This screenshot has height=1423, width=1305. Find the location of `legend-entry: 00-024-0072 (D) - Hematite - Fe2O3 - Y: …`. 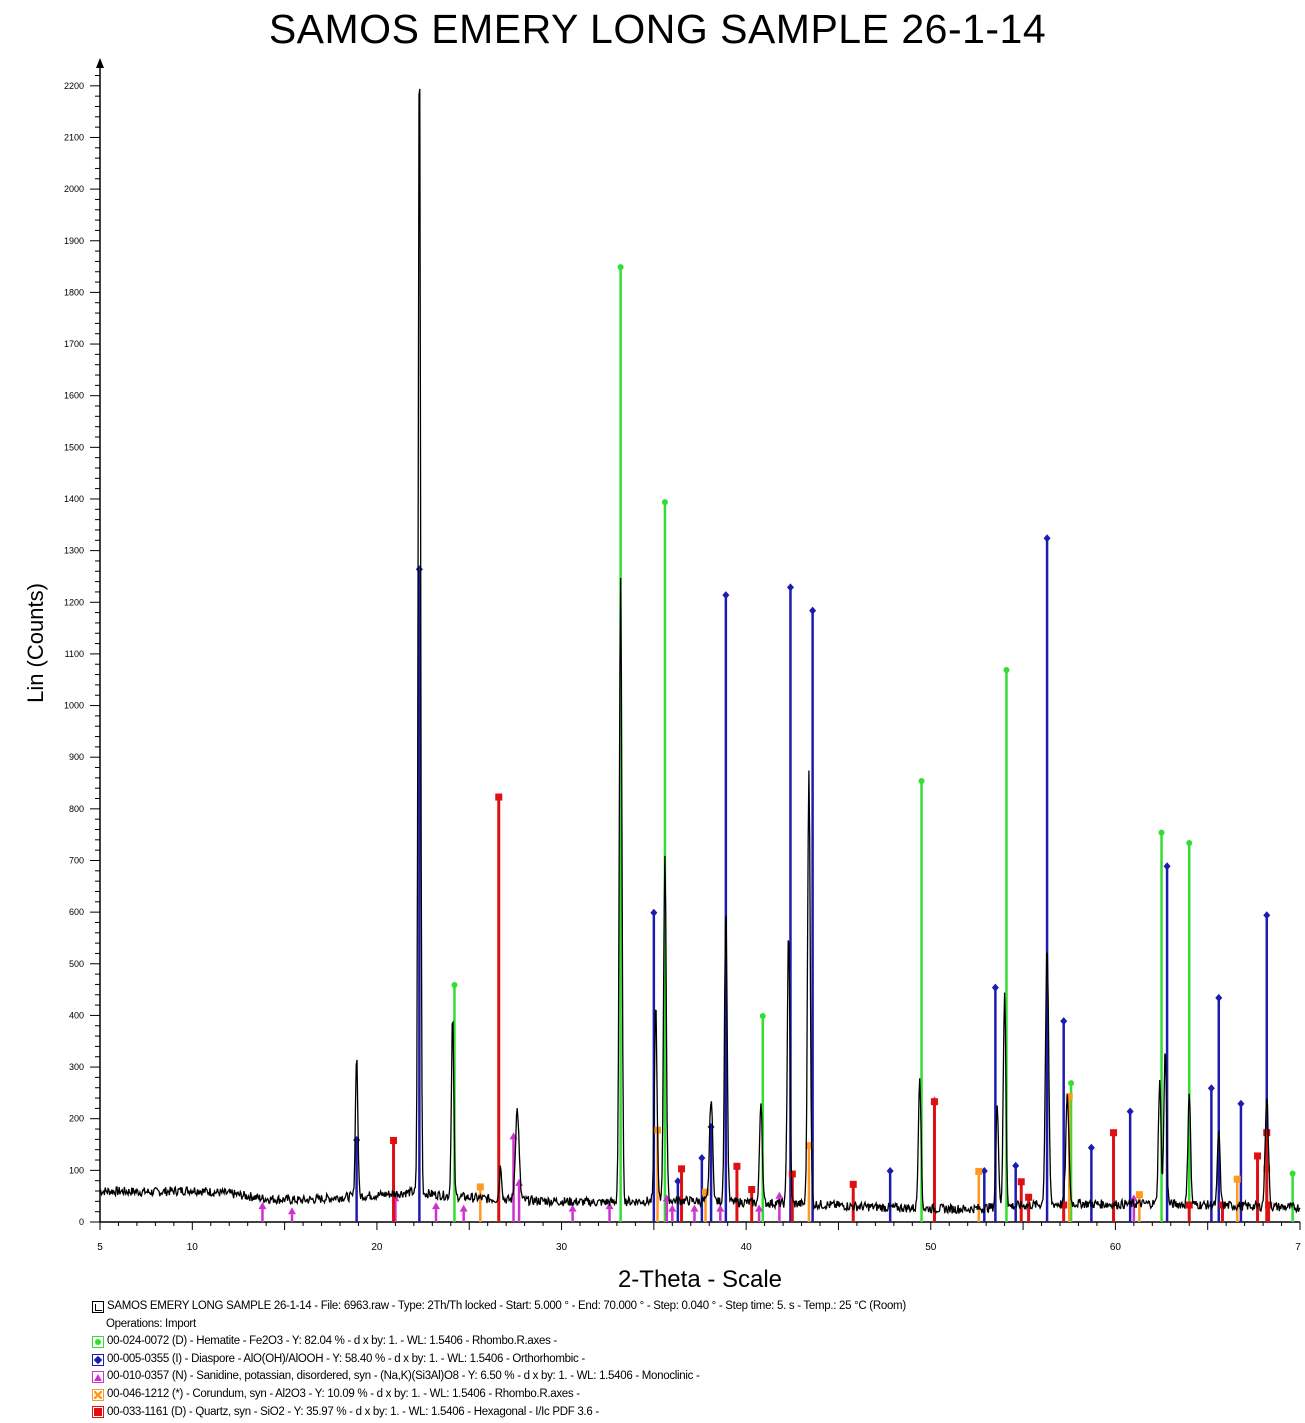

legend-entry: 00-024-0072 (D) - Hematite - Fe2O3 - Y: … is located at coordinates (697, 1342).